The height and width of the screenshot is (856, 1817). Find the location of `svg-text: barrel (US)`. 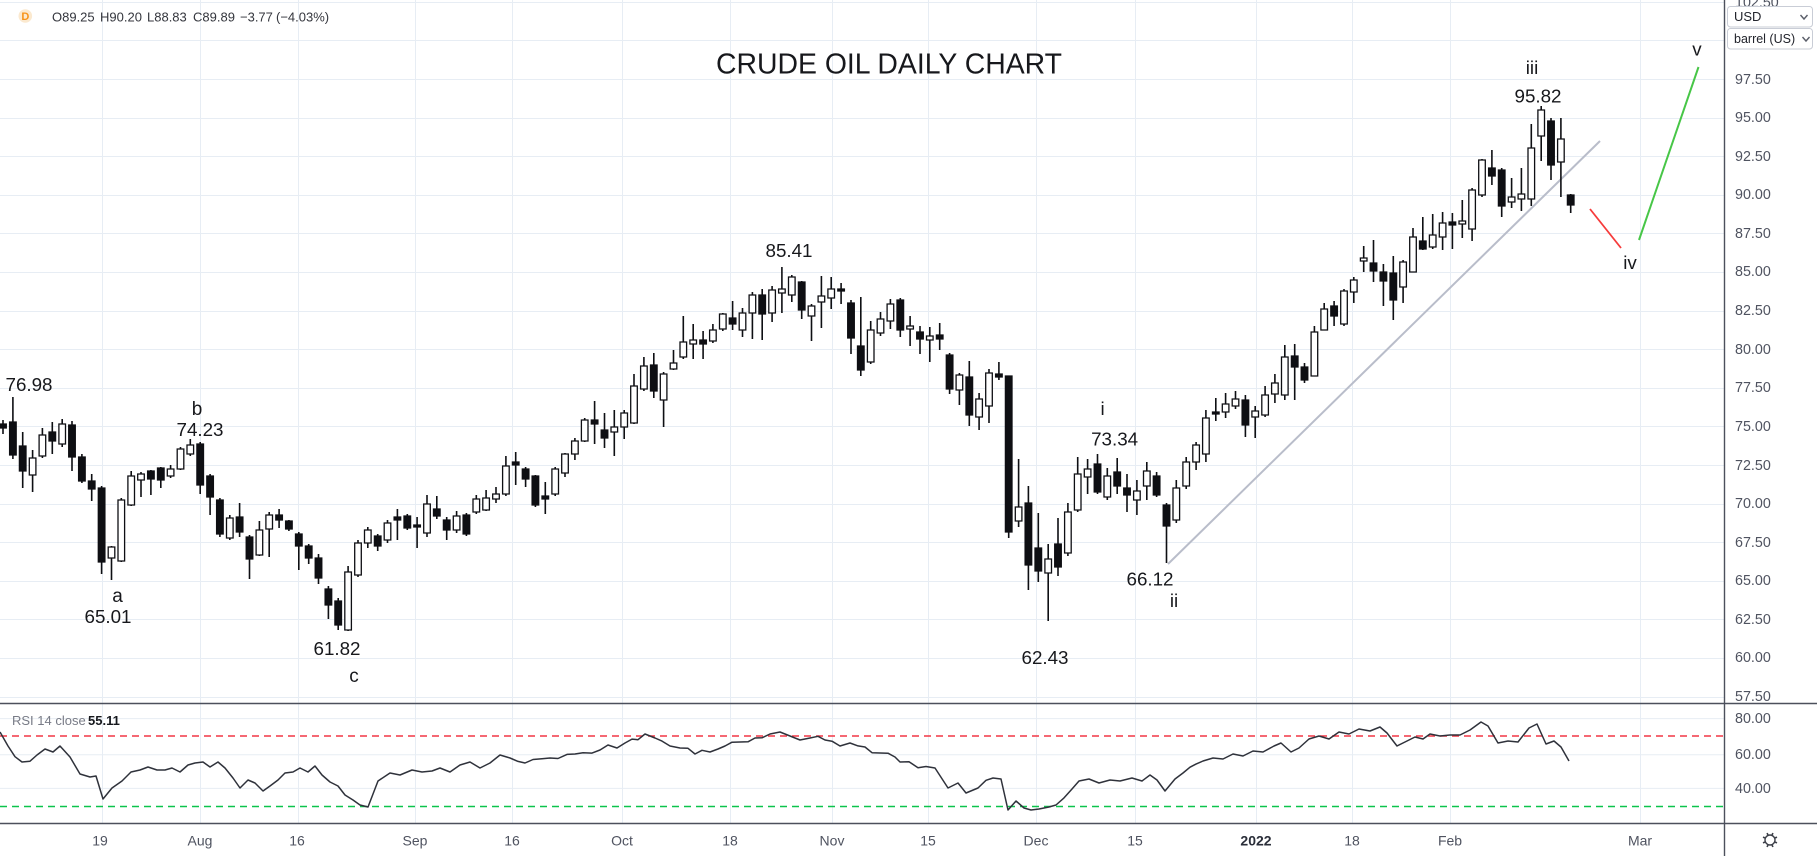

svg-text: barrel (US) is located at coordinates (1764, 39).